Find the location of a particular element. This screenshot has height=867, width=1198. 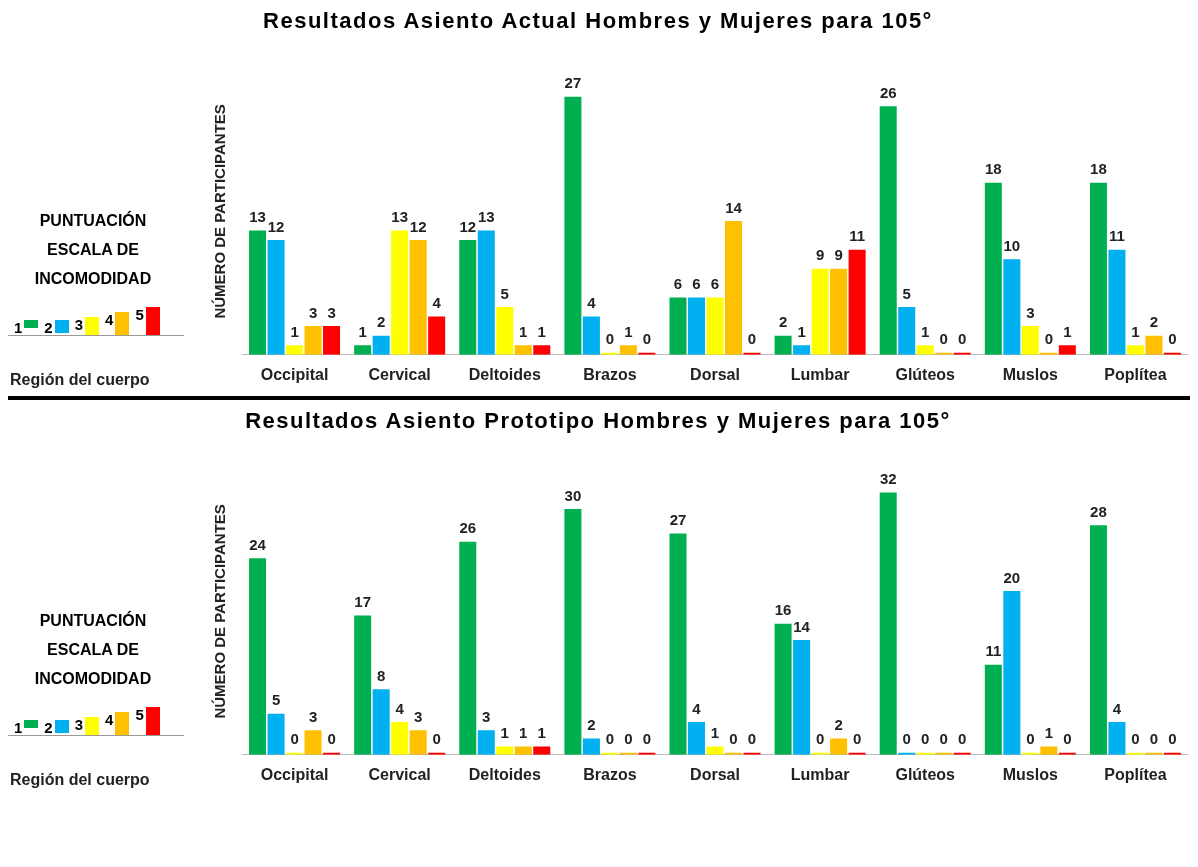

data-label: 11 is located at coordinates (993, 651).